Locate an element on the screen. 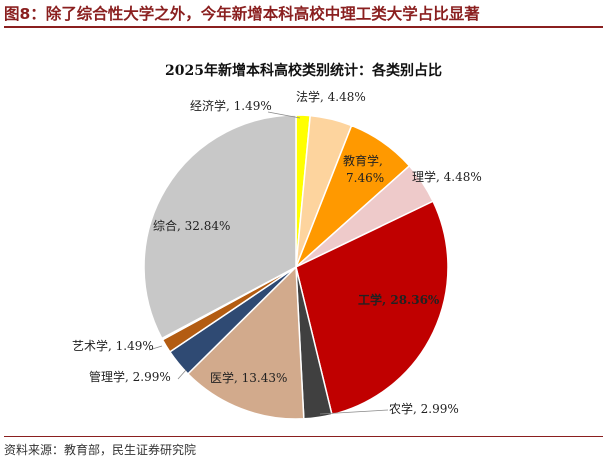 Image resolution: width=607 pixels, height=471 pixels. slice-label: 管理学, 2.99% is located at coordinates (130, 376).